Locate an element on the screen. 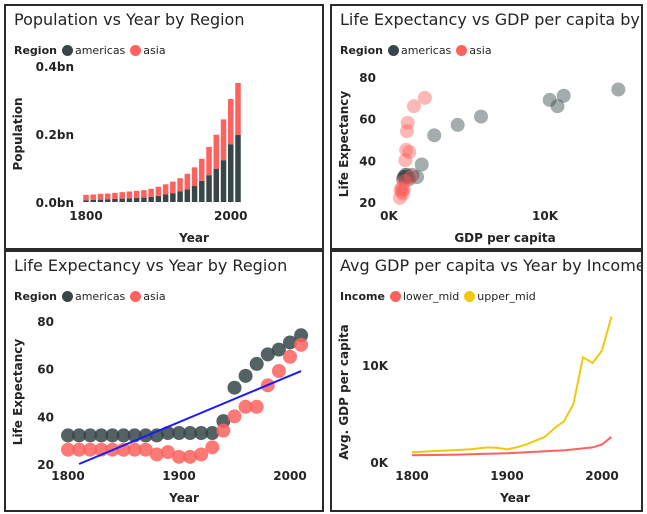 The width and height of the screenshot is (647, 514). chart-title: Avg GDP per capita vs Year by Income is located at coordinates (491, 265).